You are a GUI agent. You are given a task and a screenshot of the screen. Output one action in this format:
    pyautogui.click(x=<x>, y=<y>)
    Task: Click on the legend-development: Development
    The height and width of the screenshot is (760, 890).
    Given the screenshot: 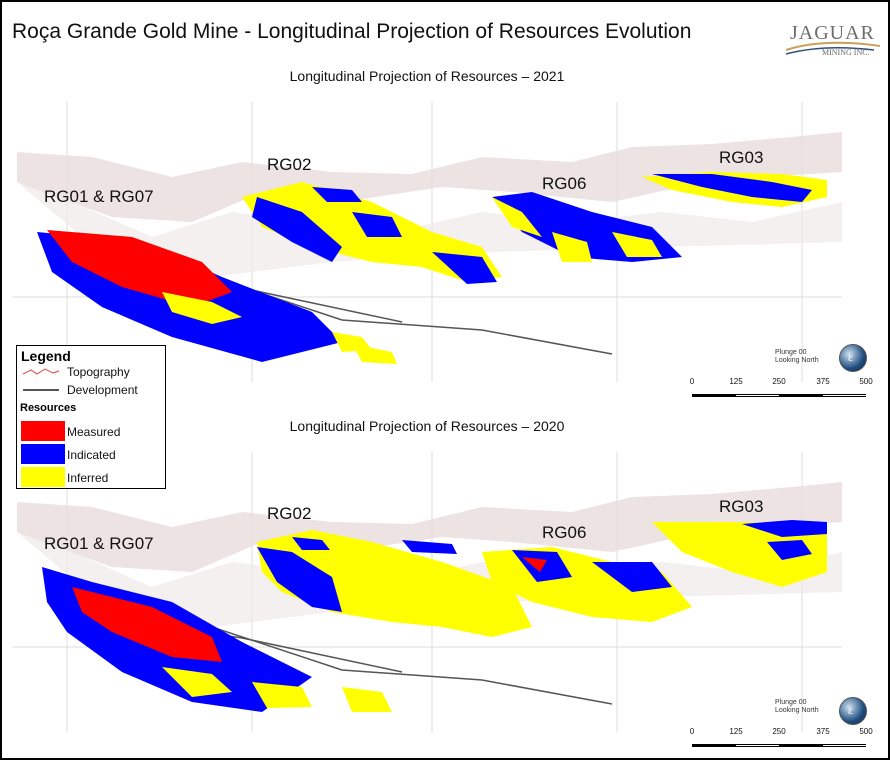 What is the action you would take?
    pyautogui.click(x=102, y=390)
    